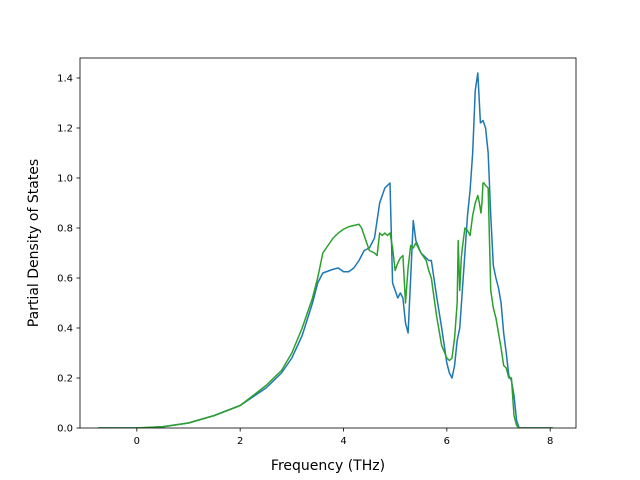 The width and height of the screenshot is (640, 480). I want to click on y-tick-label: 0.6, so click(65, 279).